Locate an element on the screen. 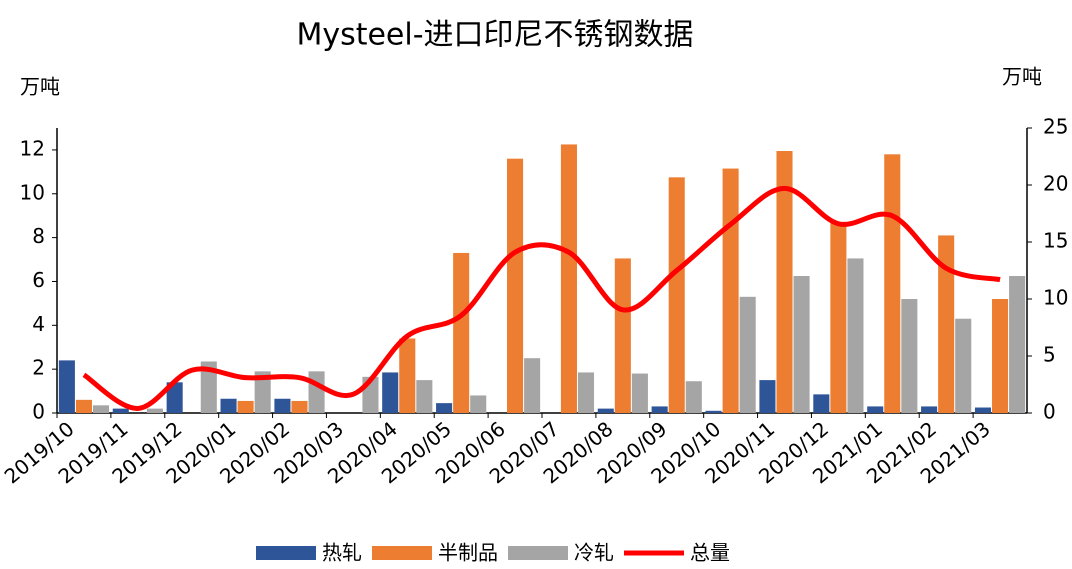 This screenshot has width=1072, height=569. y2-tick-label: 20 is located at coordinates (1055, 184).